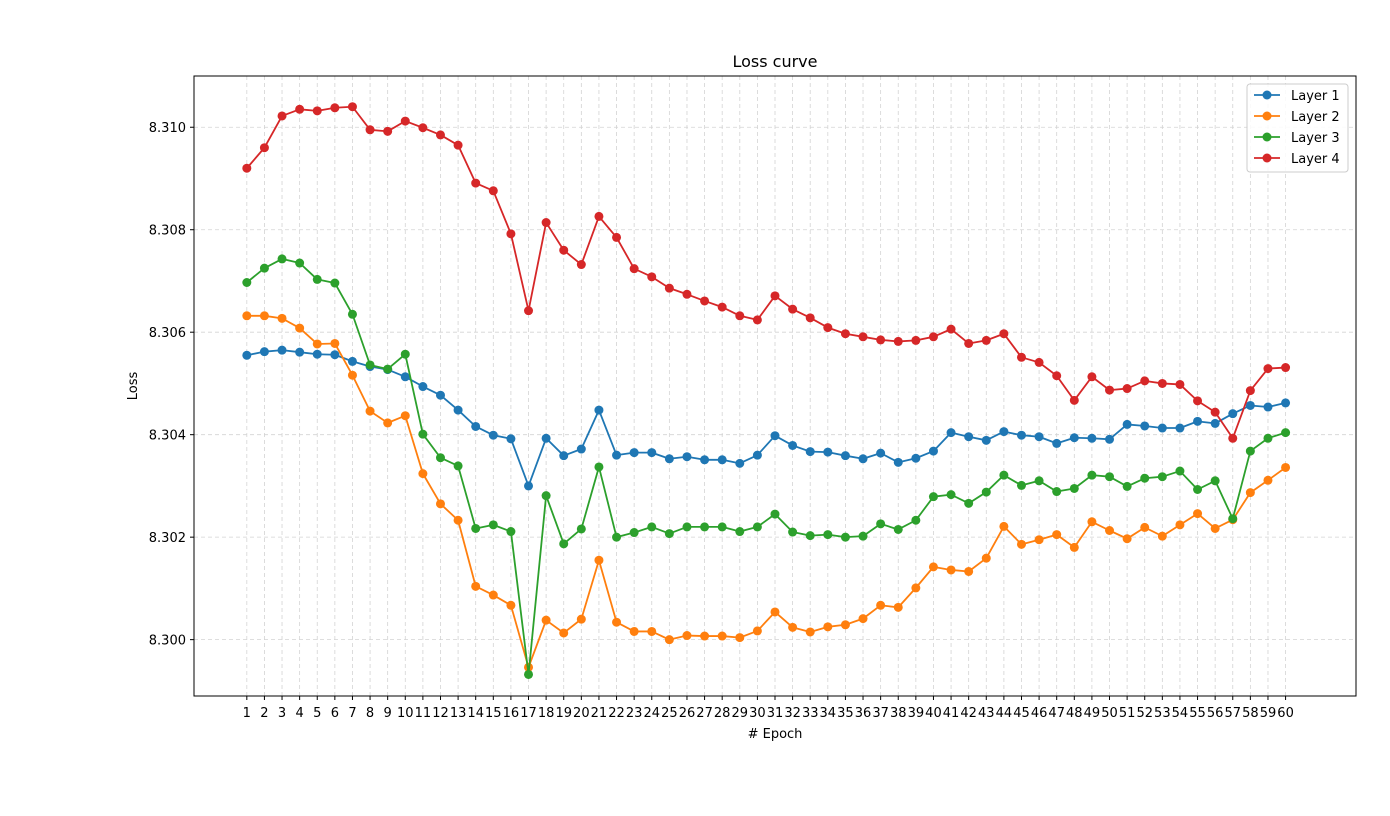 The height and width of the screenshot is (816, 1390). What do you see at coordinates (335, 713) in the screenshot?
I see `x-tick-label: 6` at bounding box center [335, 713].